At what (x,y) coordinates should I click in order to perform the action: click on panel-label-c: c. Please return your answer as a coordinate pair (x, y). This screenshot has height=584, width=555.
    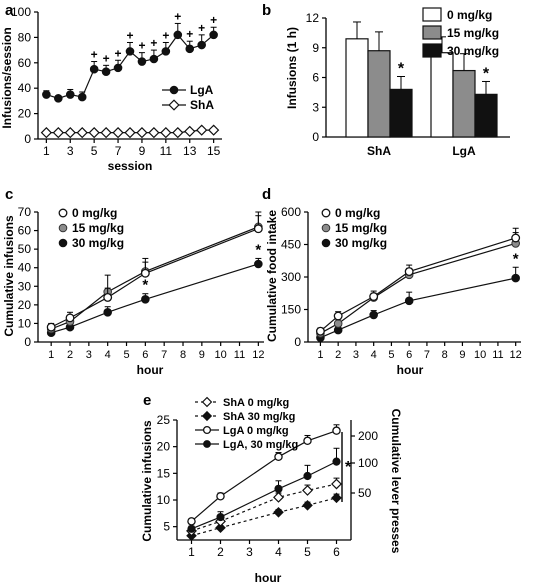
    Looking at the image, I should click on (9, 194).